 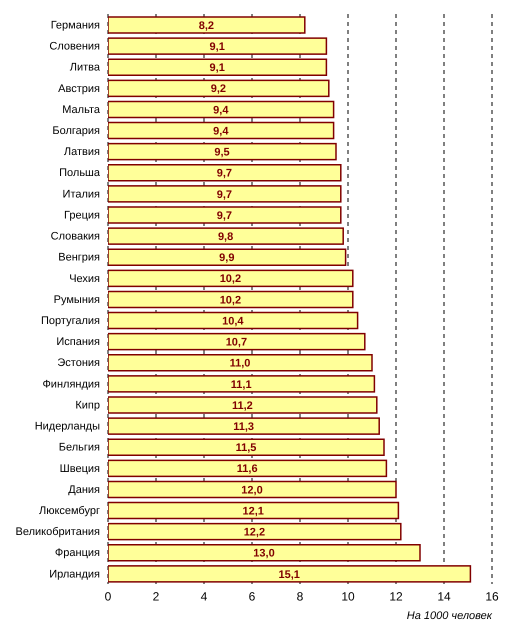 I want to click on data-label: 9,5, so click(x=222, y=152).